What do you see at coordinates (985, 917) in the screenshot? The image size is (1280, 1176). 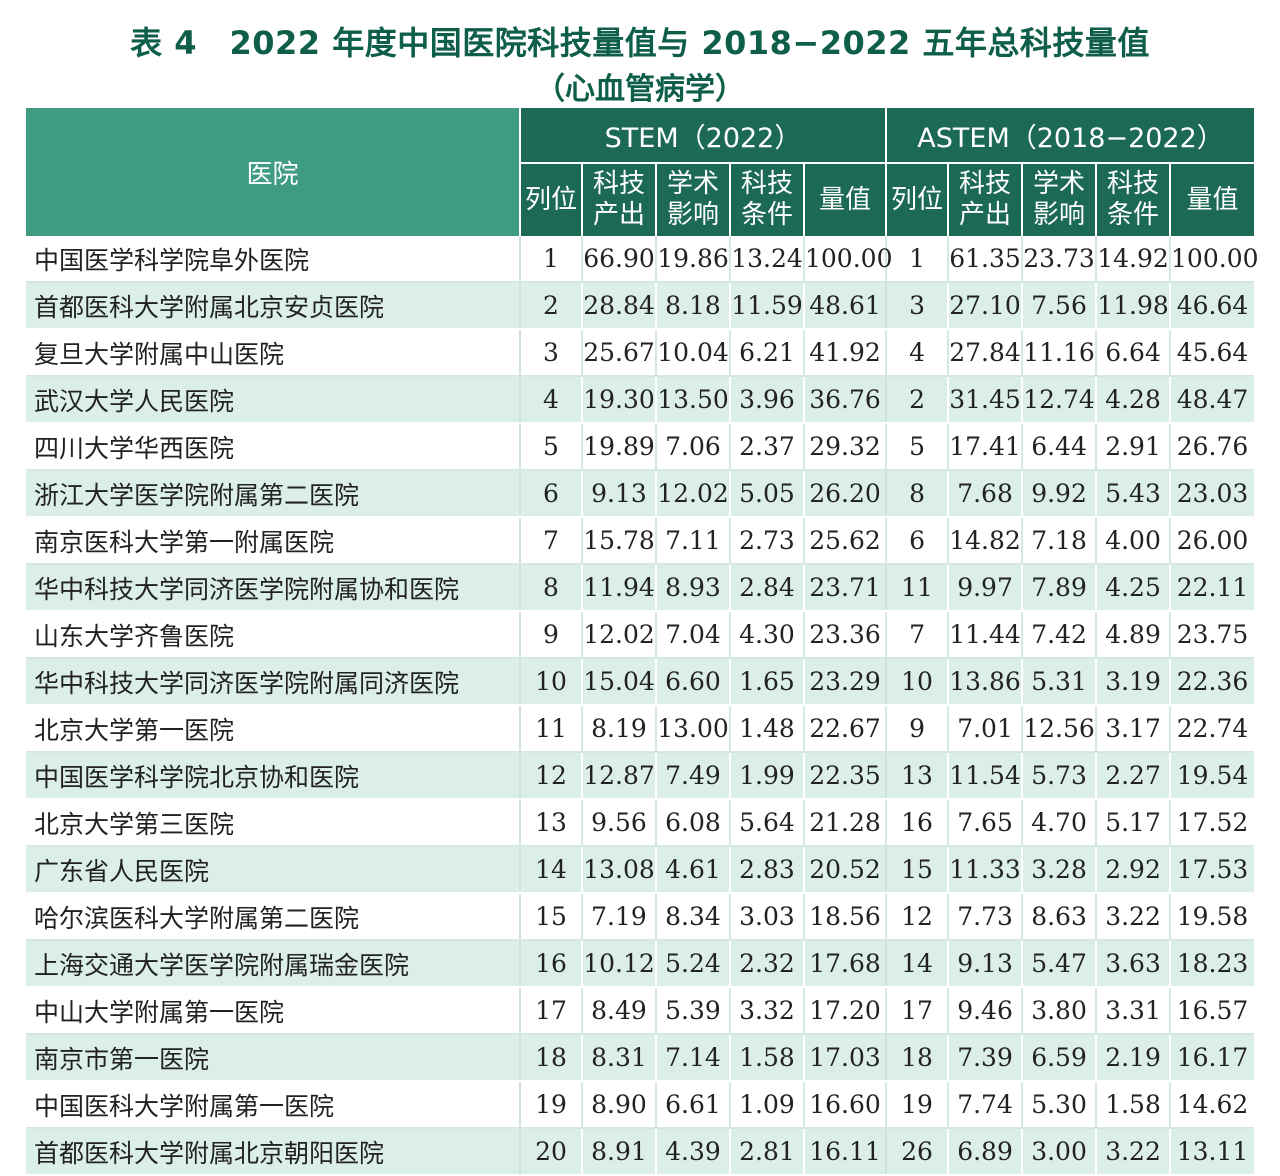 I see `astem-output-cell: 7.73` at bounding box center [985, 917].